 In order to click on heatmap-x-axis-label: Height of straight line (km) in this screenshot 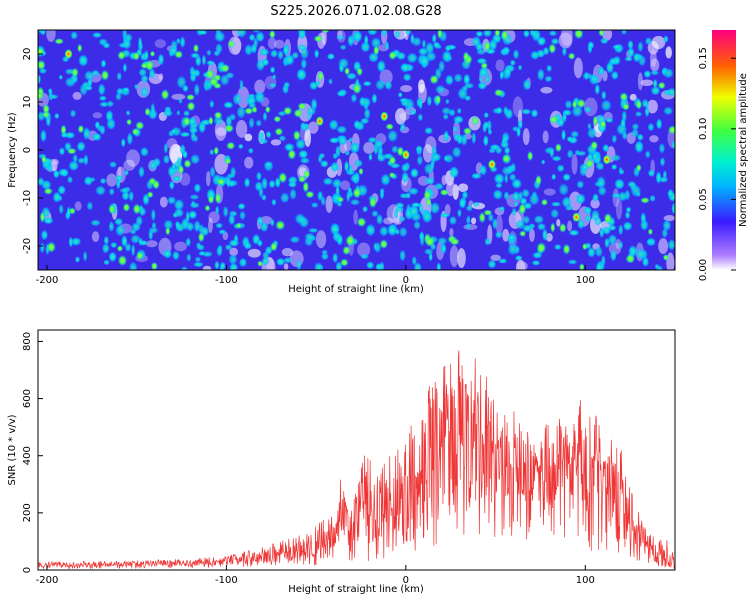, I will do `click(356, 289)`.